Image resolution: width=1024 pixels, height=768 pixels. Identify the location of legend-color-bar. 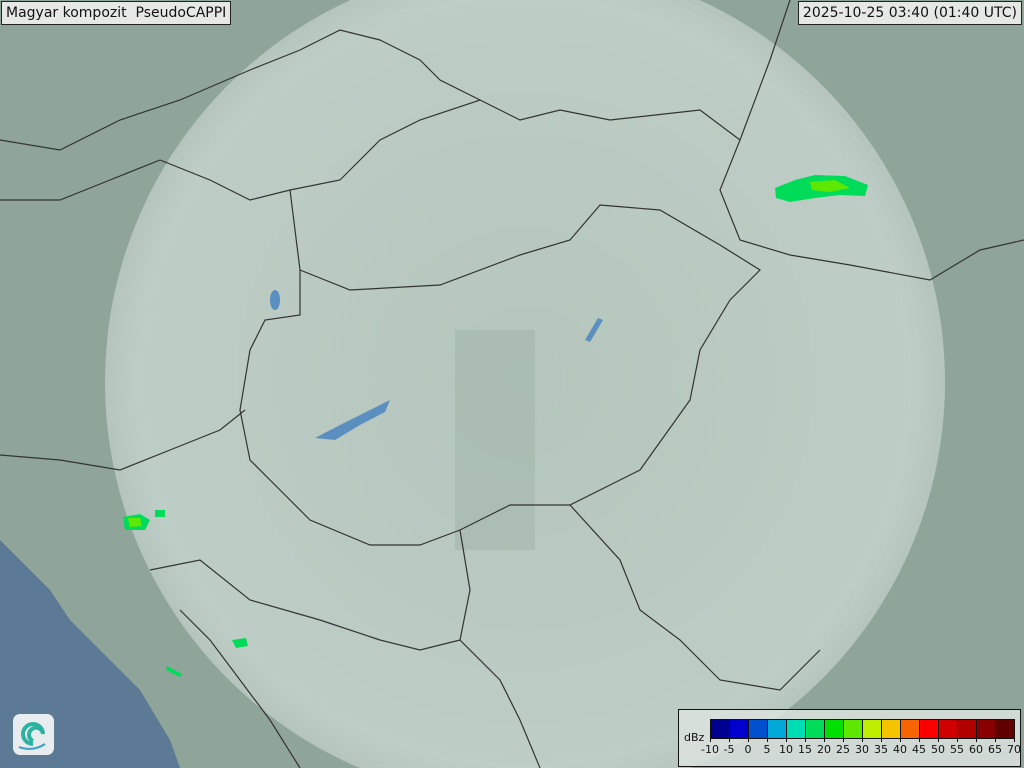
(862, 729).